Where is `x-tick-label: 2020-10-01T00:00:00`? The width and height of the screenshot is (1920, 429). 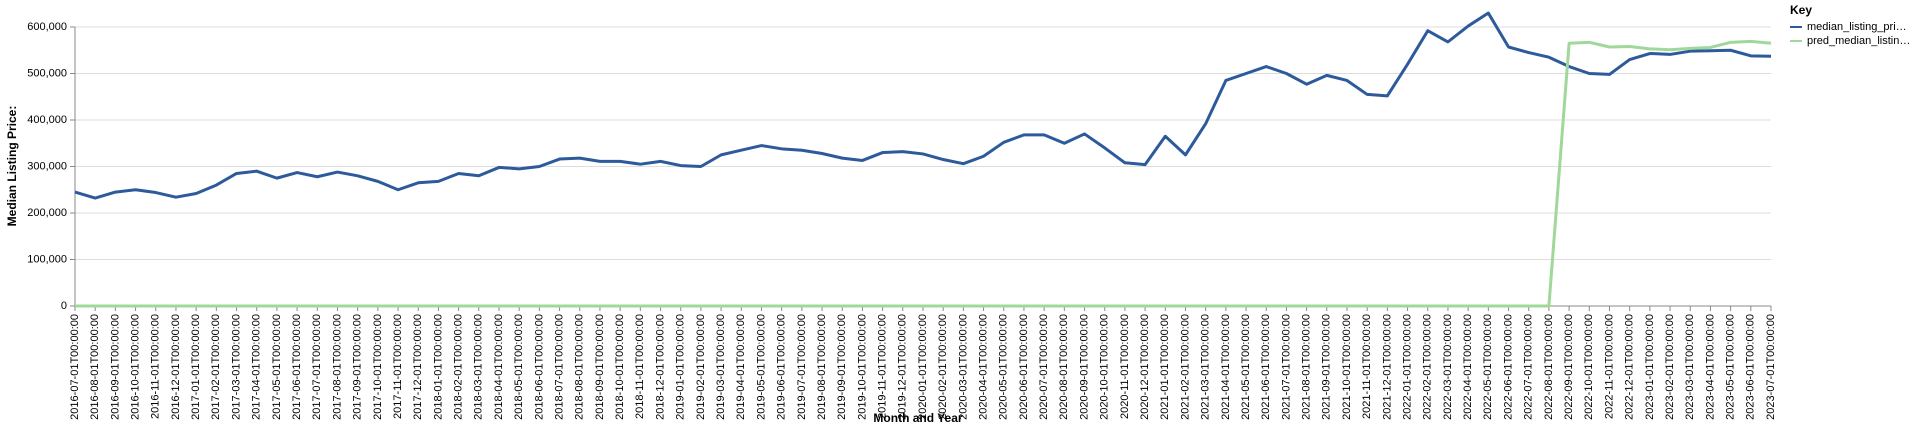
x-tick-label: 2020-10-01T00:00:00 is located at coordinates (1105, 367).